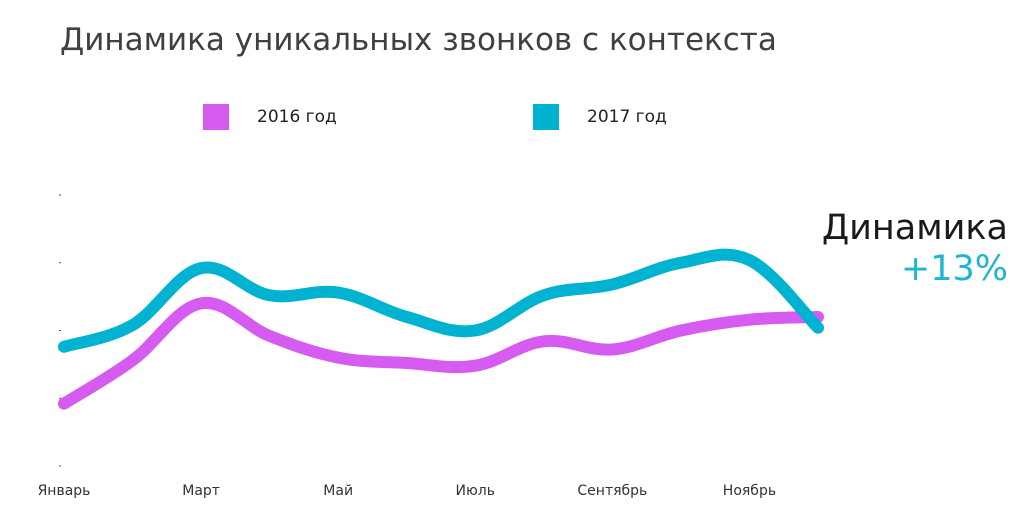  Describe the element at coordinates (64, 491) in the screenshot. I see `x-tick-label: Январь` at that location.